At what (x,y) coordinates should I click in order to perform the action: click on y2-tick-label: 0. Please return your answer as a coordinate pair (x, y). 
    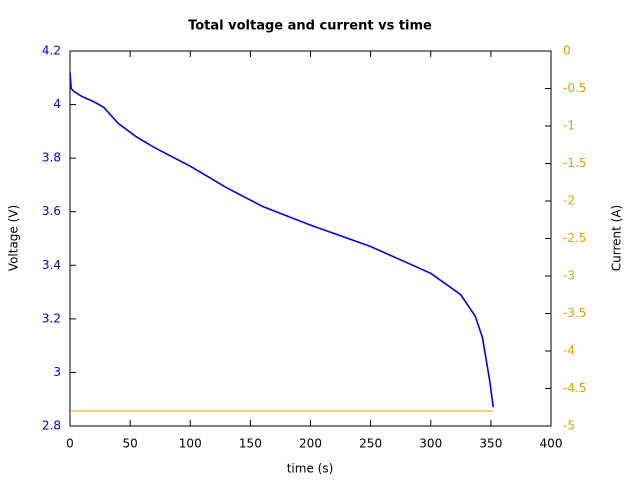
    Looking at the image, I should click on (567, 51).